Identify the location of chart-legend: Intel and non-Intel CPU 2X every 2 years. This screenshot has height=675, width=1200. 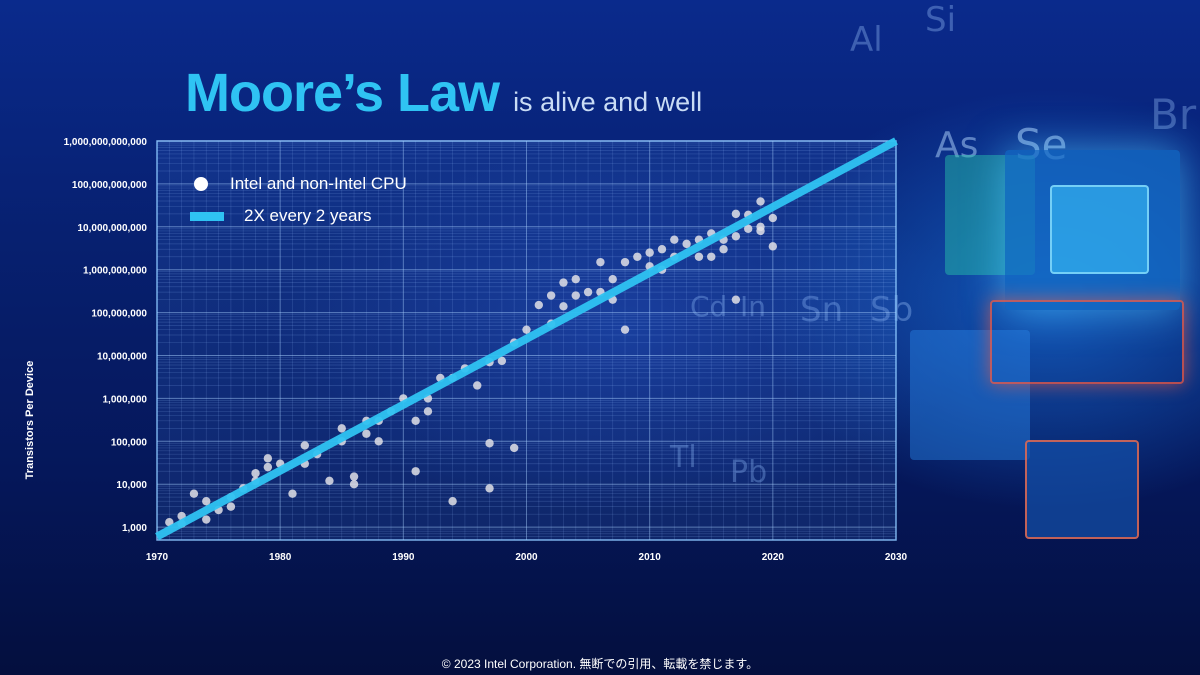
(298, 200).